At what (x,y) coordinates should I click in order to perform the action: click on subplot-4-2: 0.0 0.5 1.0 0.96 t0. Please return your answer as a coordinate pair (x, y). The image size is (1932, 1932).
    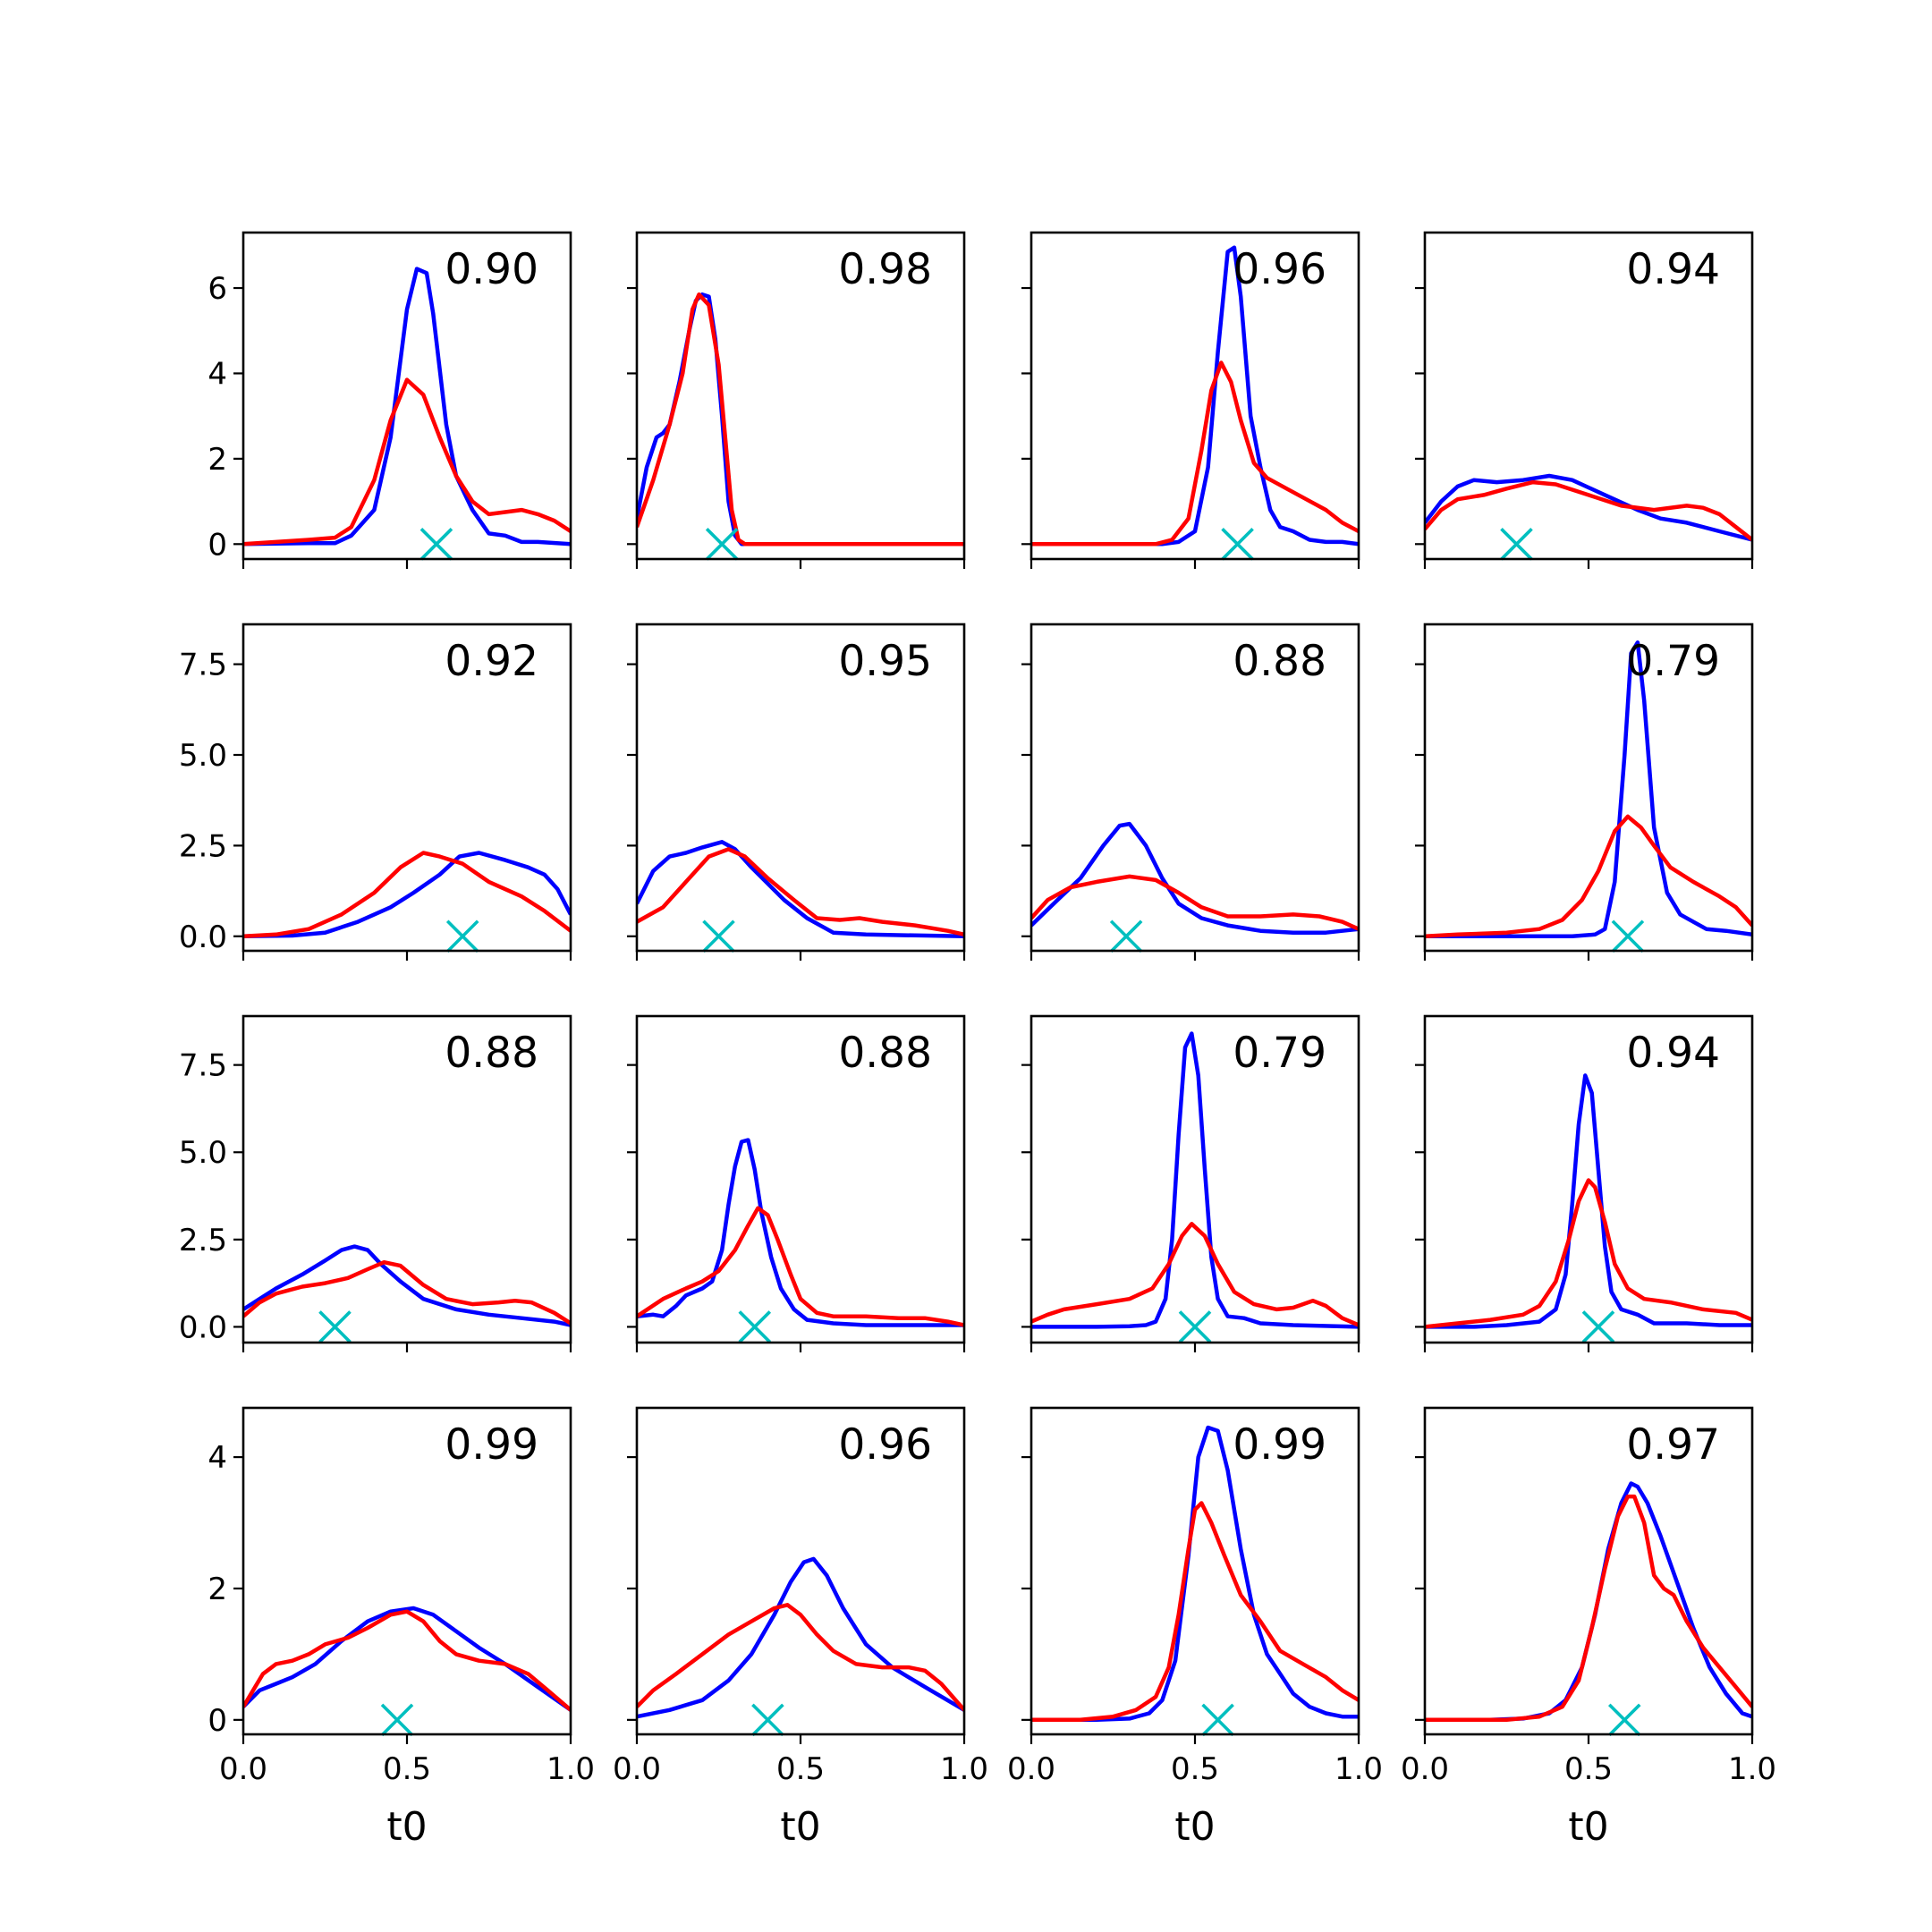
    Looking at the image, I should click on (800, 1628).